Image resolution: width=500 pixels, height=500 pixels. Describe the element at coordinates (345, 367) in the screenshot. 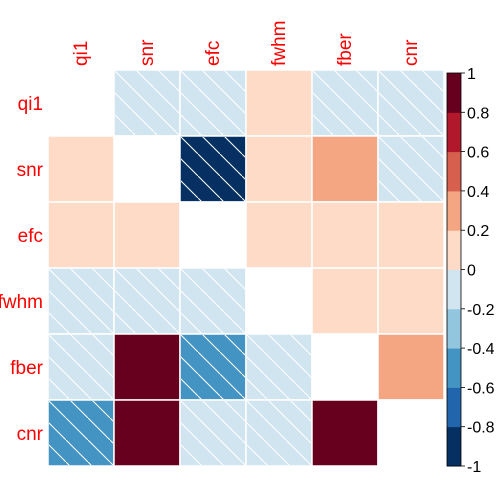

I see `heatmap-cell-fber-fber` at that location.